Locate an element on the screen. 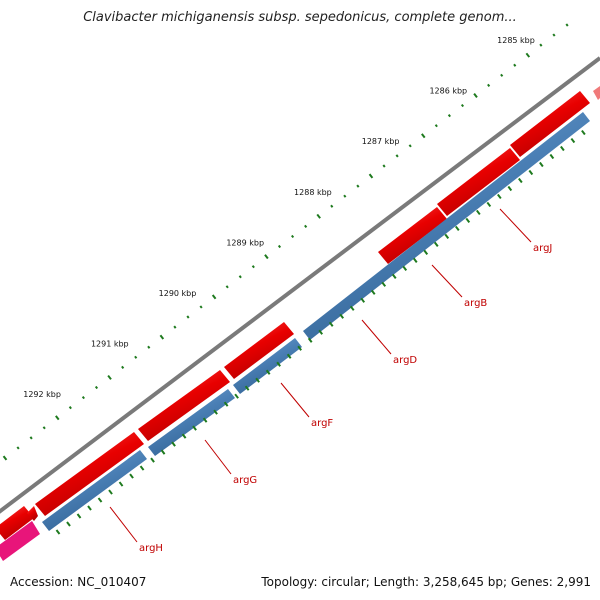 This screenshot has height=600, width=600. tick-label: 1286 kbp is located at coordinates (448, 91).